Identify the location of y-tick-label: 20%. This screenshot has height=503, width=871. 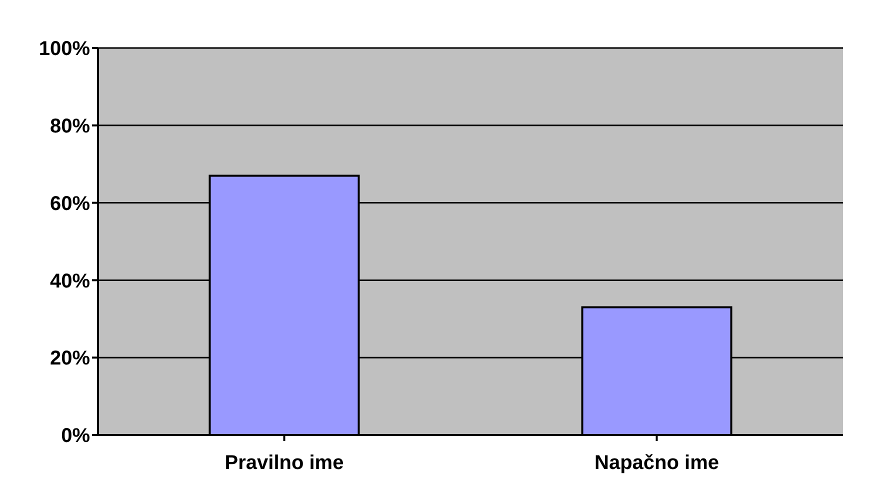
(70, 359).